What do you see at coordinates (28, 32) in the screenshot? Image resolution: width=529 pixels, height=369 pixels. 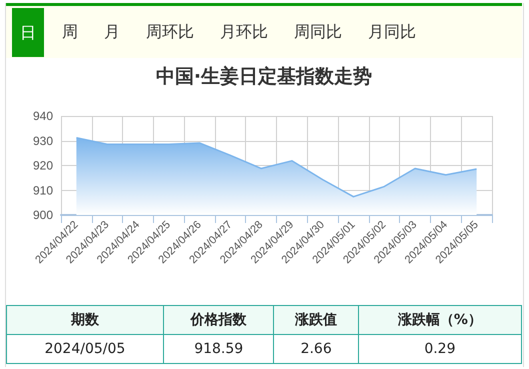 I see `text: 日` at bounding box center [28, 32].